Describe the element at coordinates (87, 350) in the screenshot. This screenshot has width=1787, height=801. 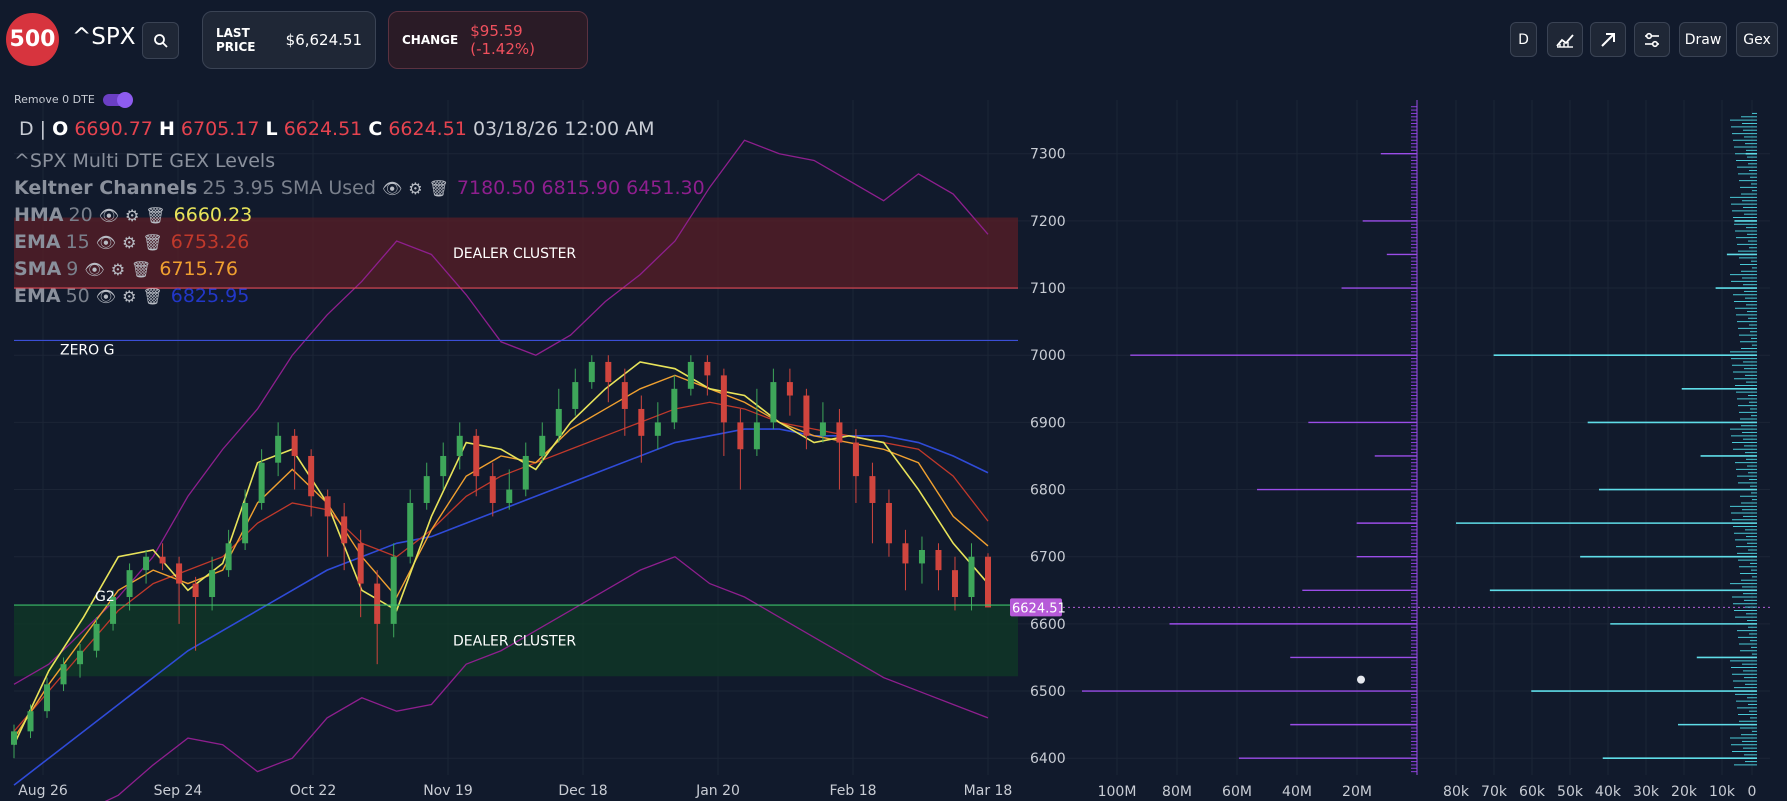
I see `level-label: ZERO G` at that location.